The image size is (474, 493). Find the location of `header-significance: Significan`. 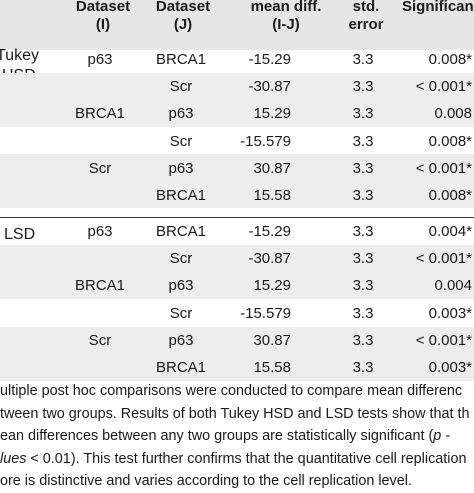

header-significance: Significan is located at coordinates (438, 7).